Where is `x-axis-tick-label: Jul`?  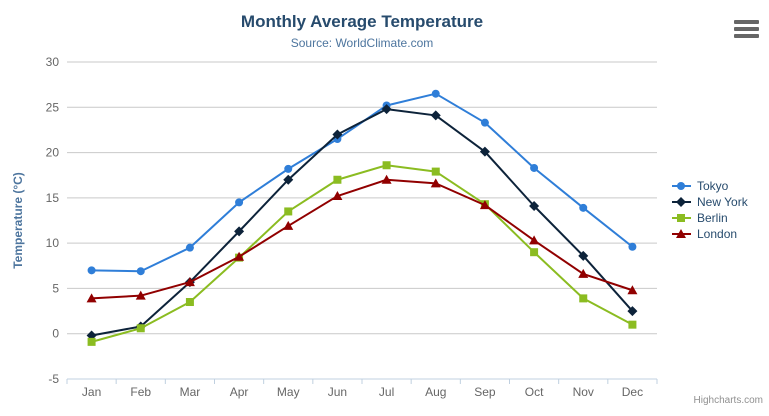
x-axis-tick-label: Jul is located at coordinates (386, 392).